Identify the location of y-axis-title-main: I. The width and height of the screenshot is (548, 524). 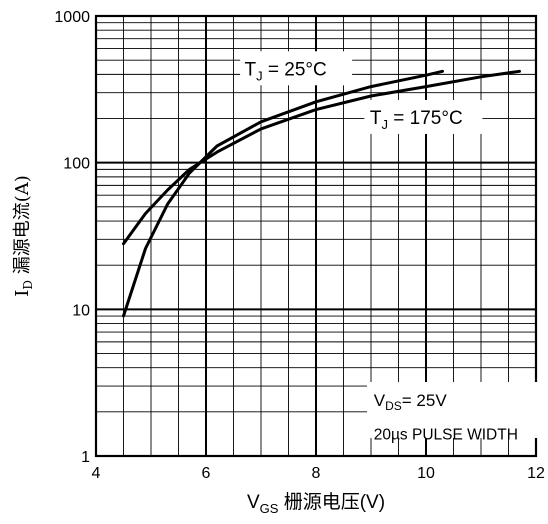
(22, 293).